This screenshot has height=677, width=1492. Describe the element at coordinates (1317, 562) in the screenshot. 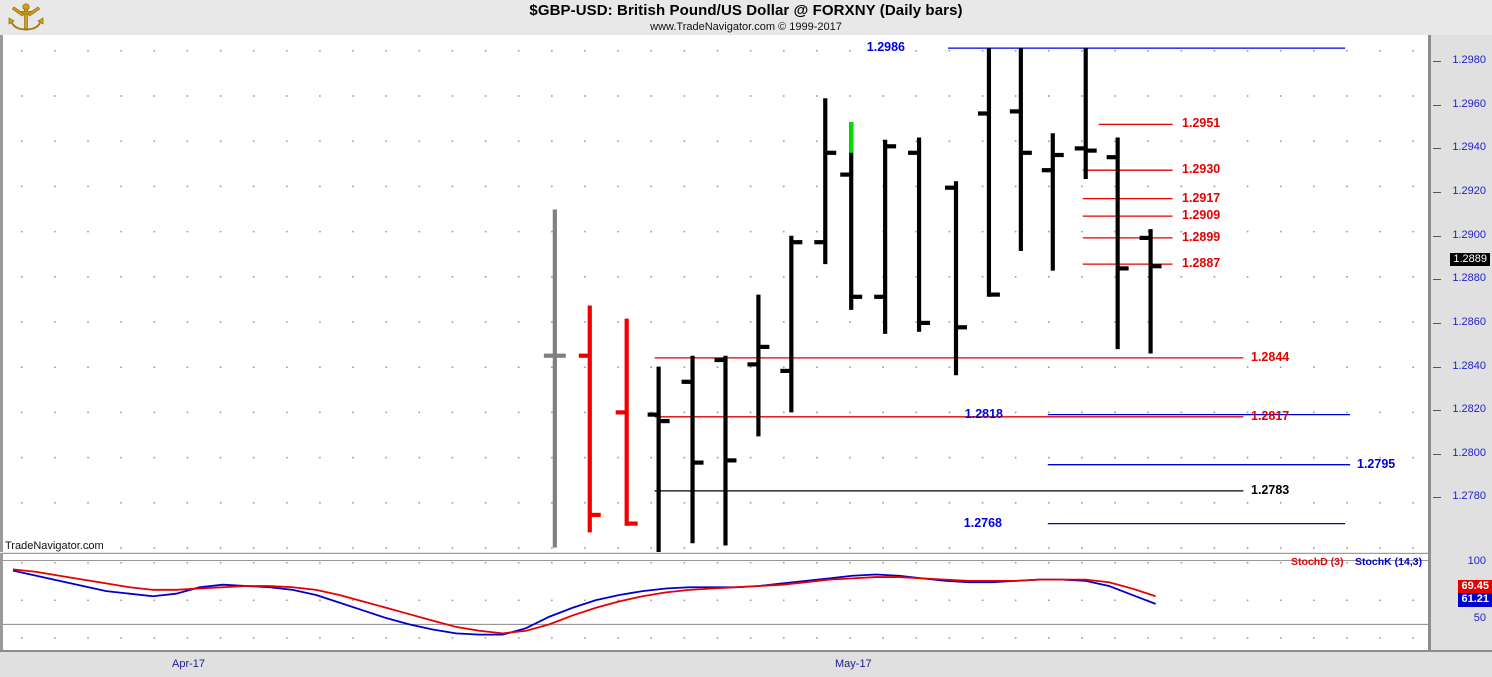

I see `stochd-legend: StochD (3)` at that location.